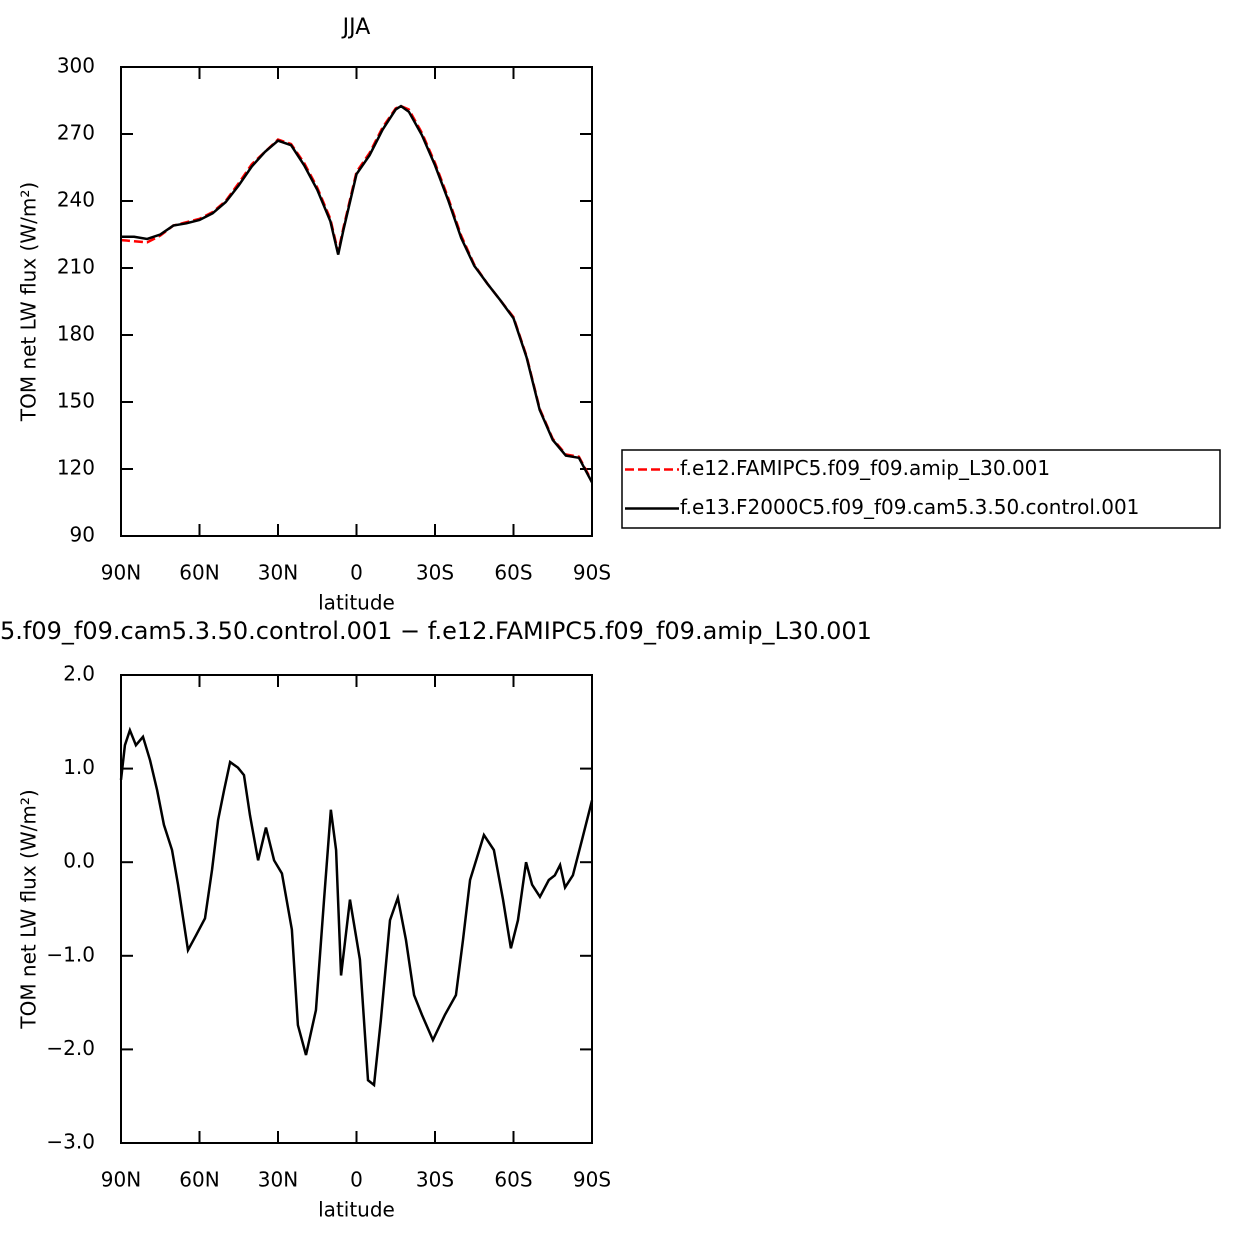 The image size is (1238, 1235). What do you see at coordinates (82, 535) in the screenshot?
I see `y-tick-label: 90` at bounding box center [82, 535].